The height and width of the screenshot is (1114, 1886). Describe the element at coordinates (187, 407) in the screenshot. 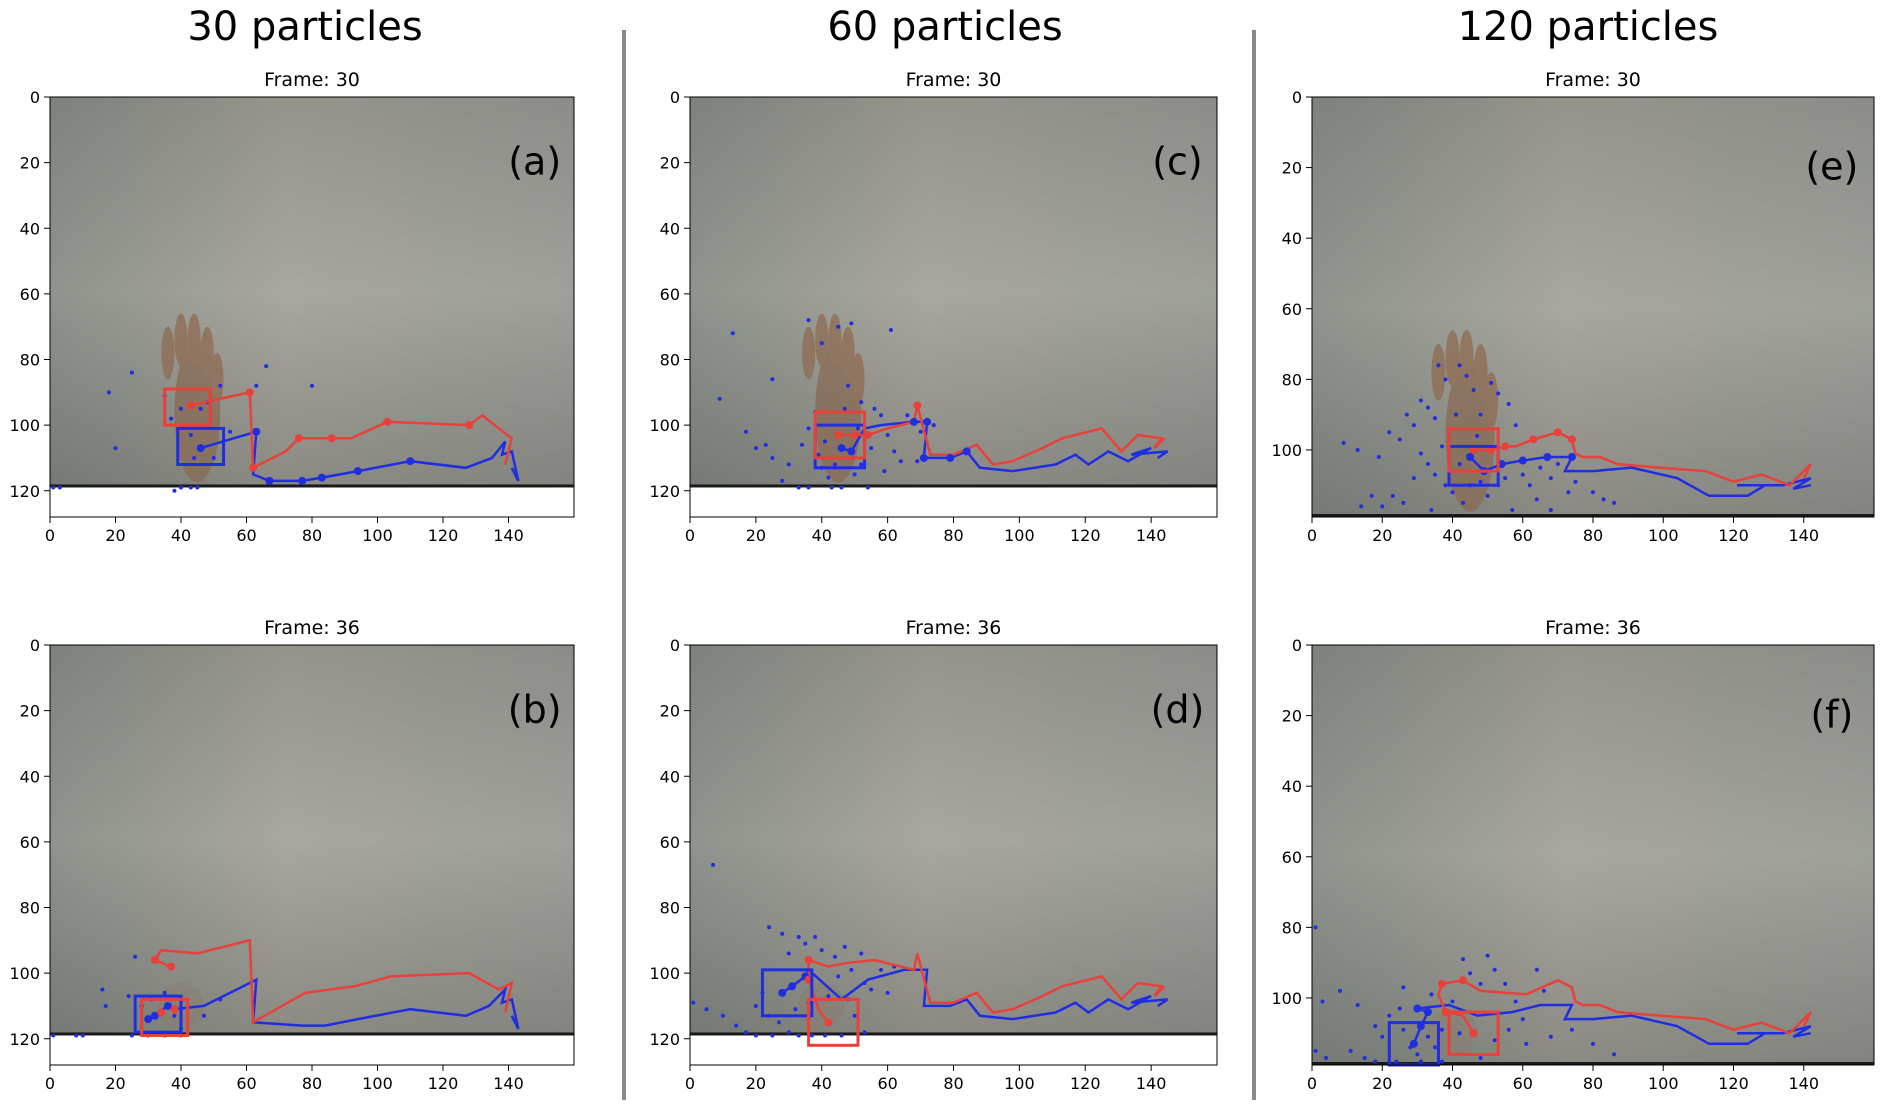

I see `red-bounding-box` at that location.